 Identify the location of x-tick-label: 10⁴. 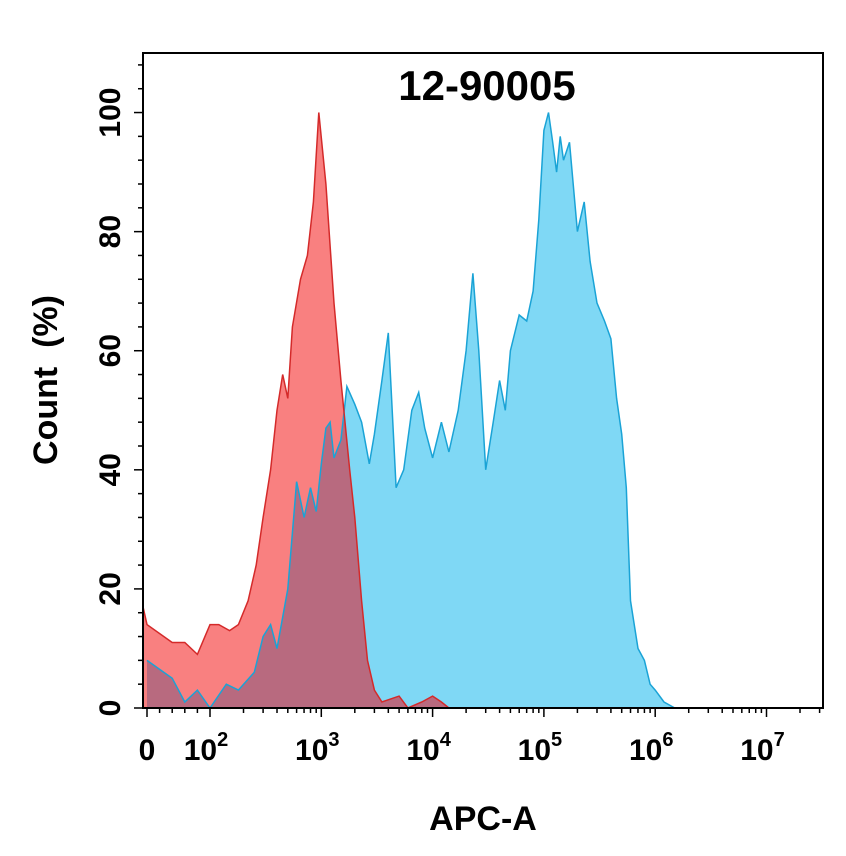
(428, 748).